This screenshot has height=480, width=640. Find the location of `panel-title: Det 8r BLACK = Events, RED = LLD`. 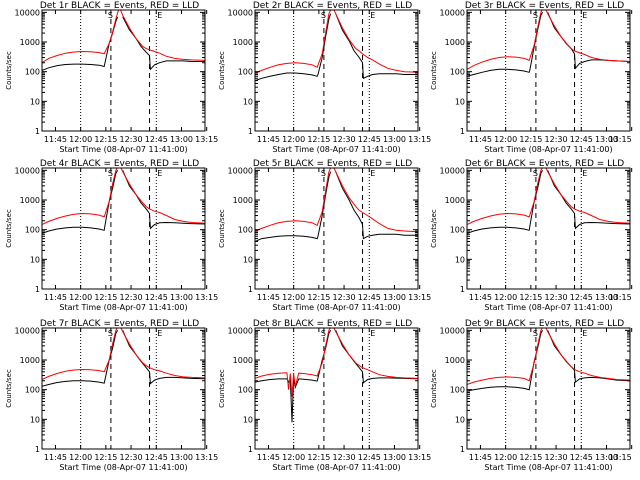

panel-title: Det 8r BLACK = Events, RED = LLD is located at coordinates (332, 324).